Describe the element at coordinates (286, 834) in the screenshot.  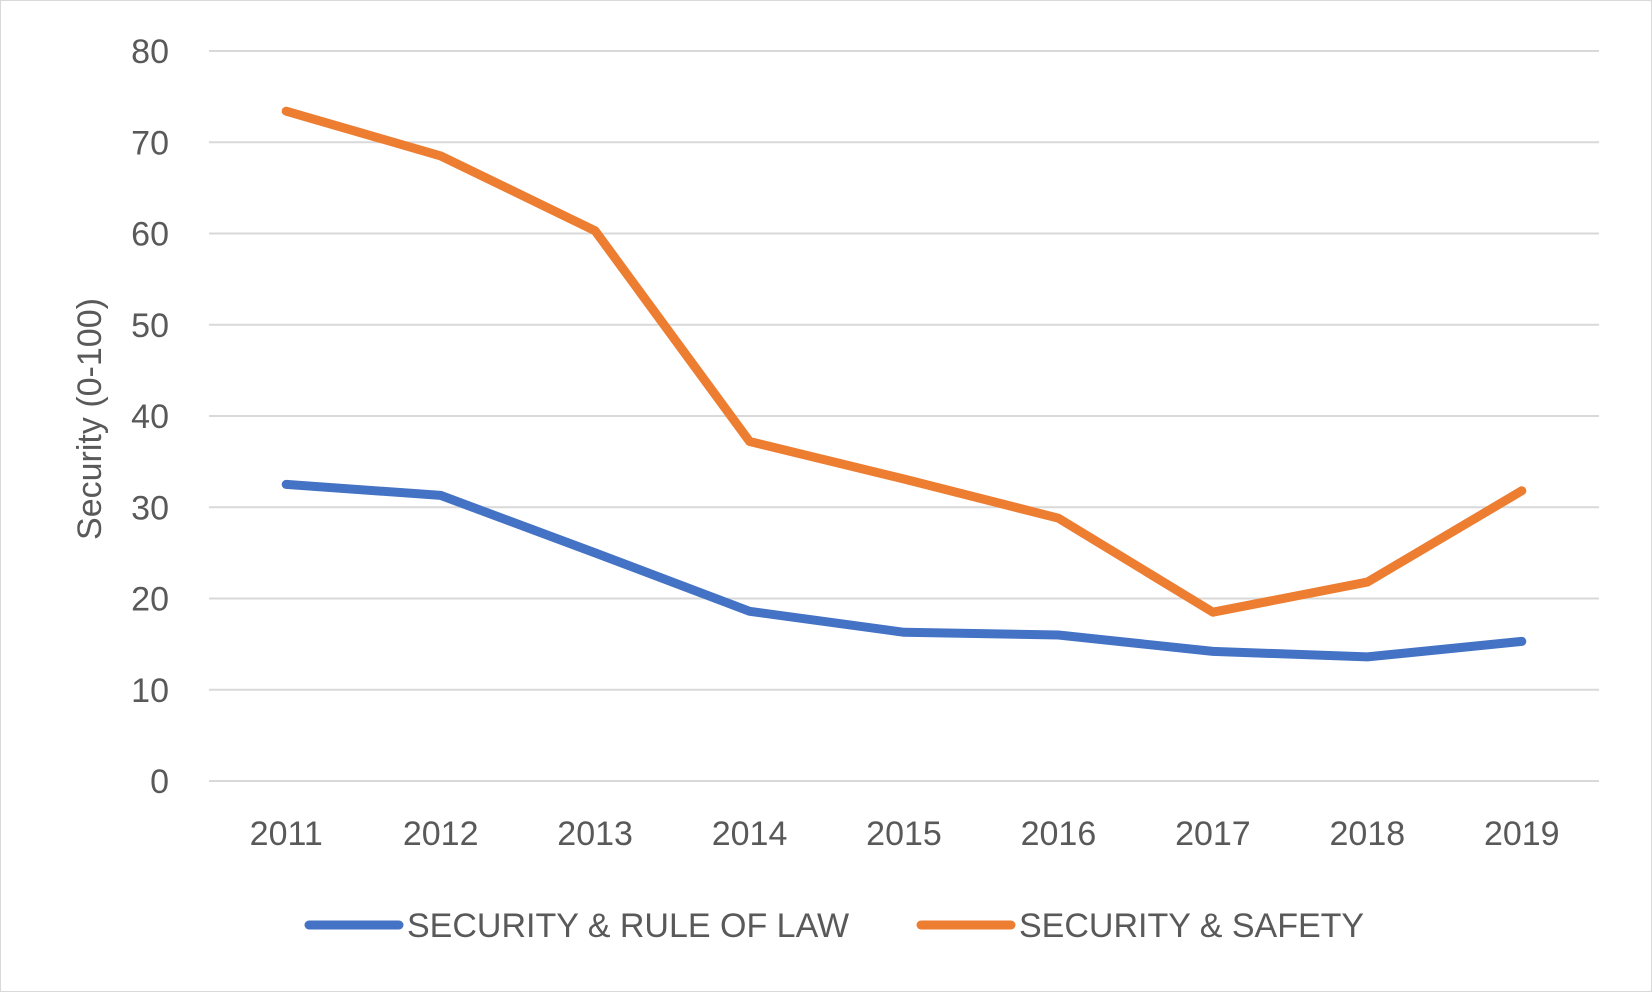
I see `x-tick-label: 2011` at that location.